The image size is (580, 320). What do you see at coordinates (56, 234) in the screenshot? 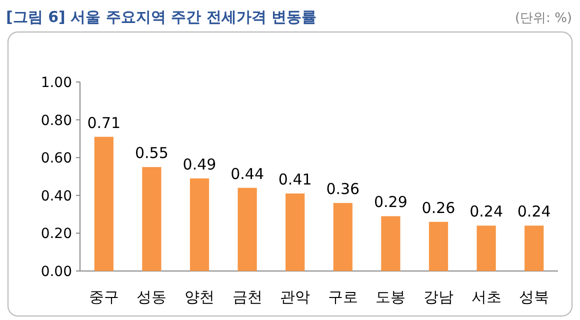
I see `ytick: 0.20` at bounding box center [56, 234].